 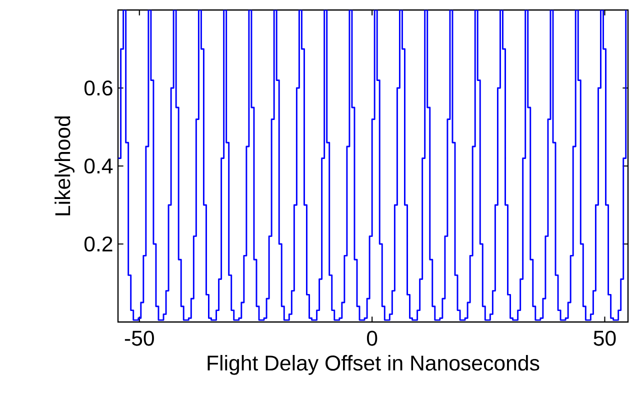 I want to click on y-axis-title: Likelyhood, so click(x=64, y=166).